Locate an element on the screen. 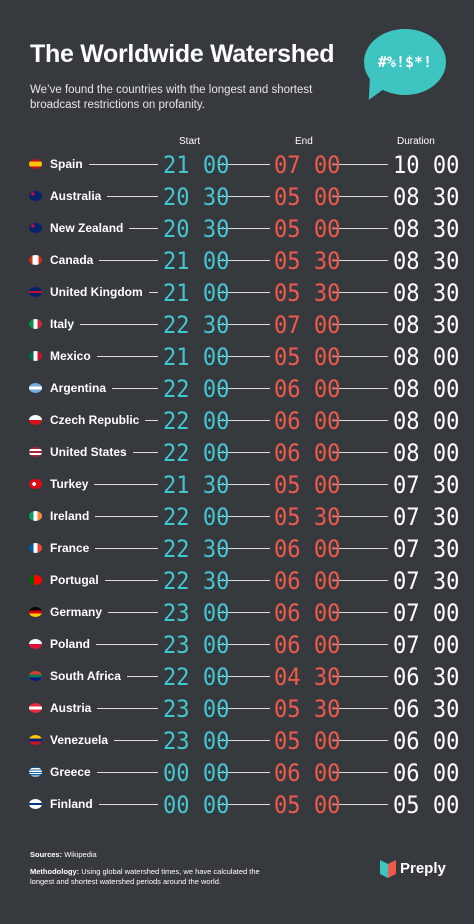 Image resolution: width=474 pixels, height=924 pixels. usa-flag-icon is located at coordinates (35, 452).